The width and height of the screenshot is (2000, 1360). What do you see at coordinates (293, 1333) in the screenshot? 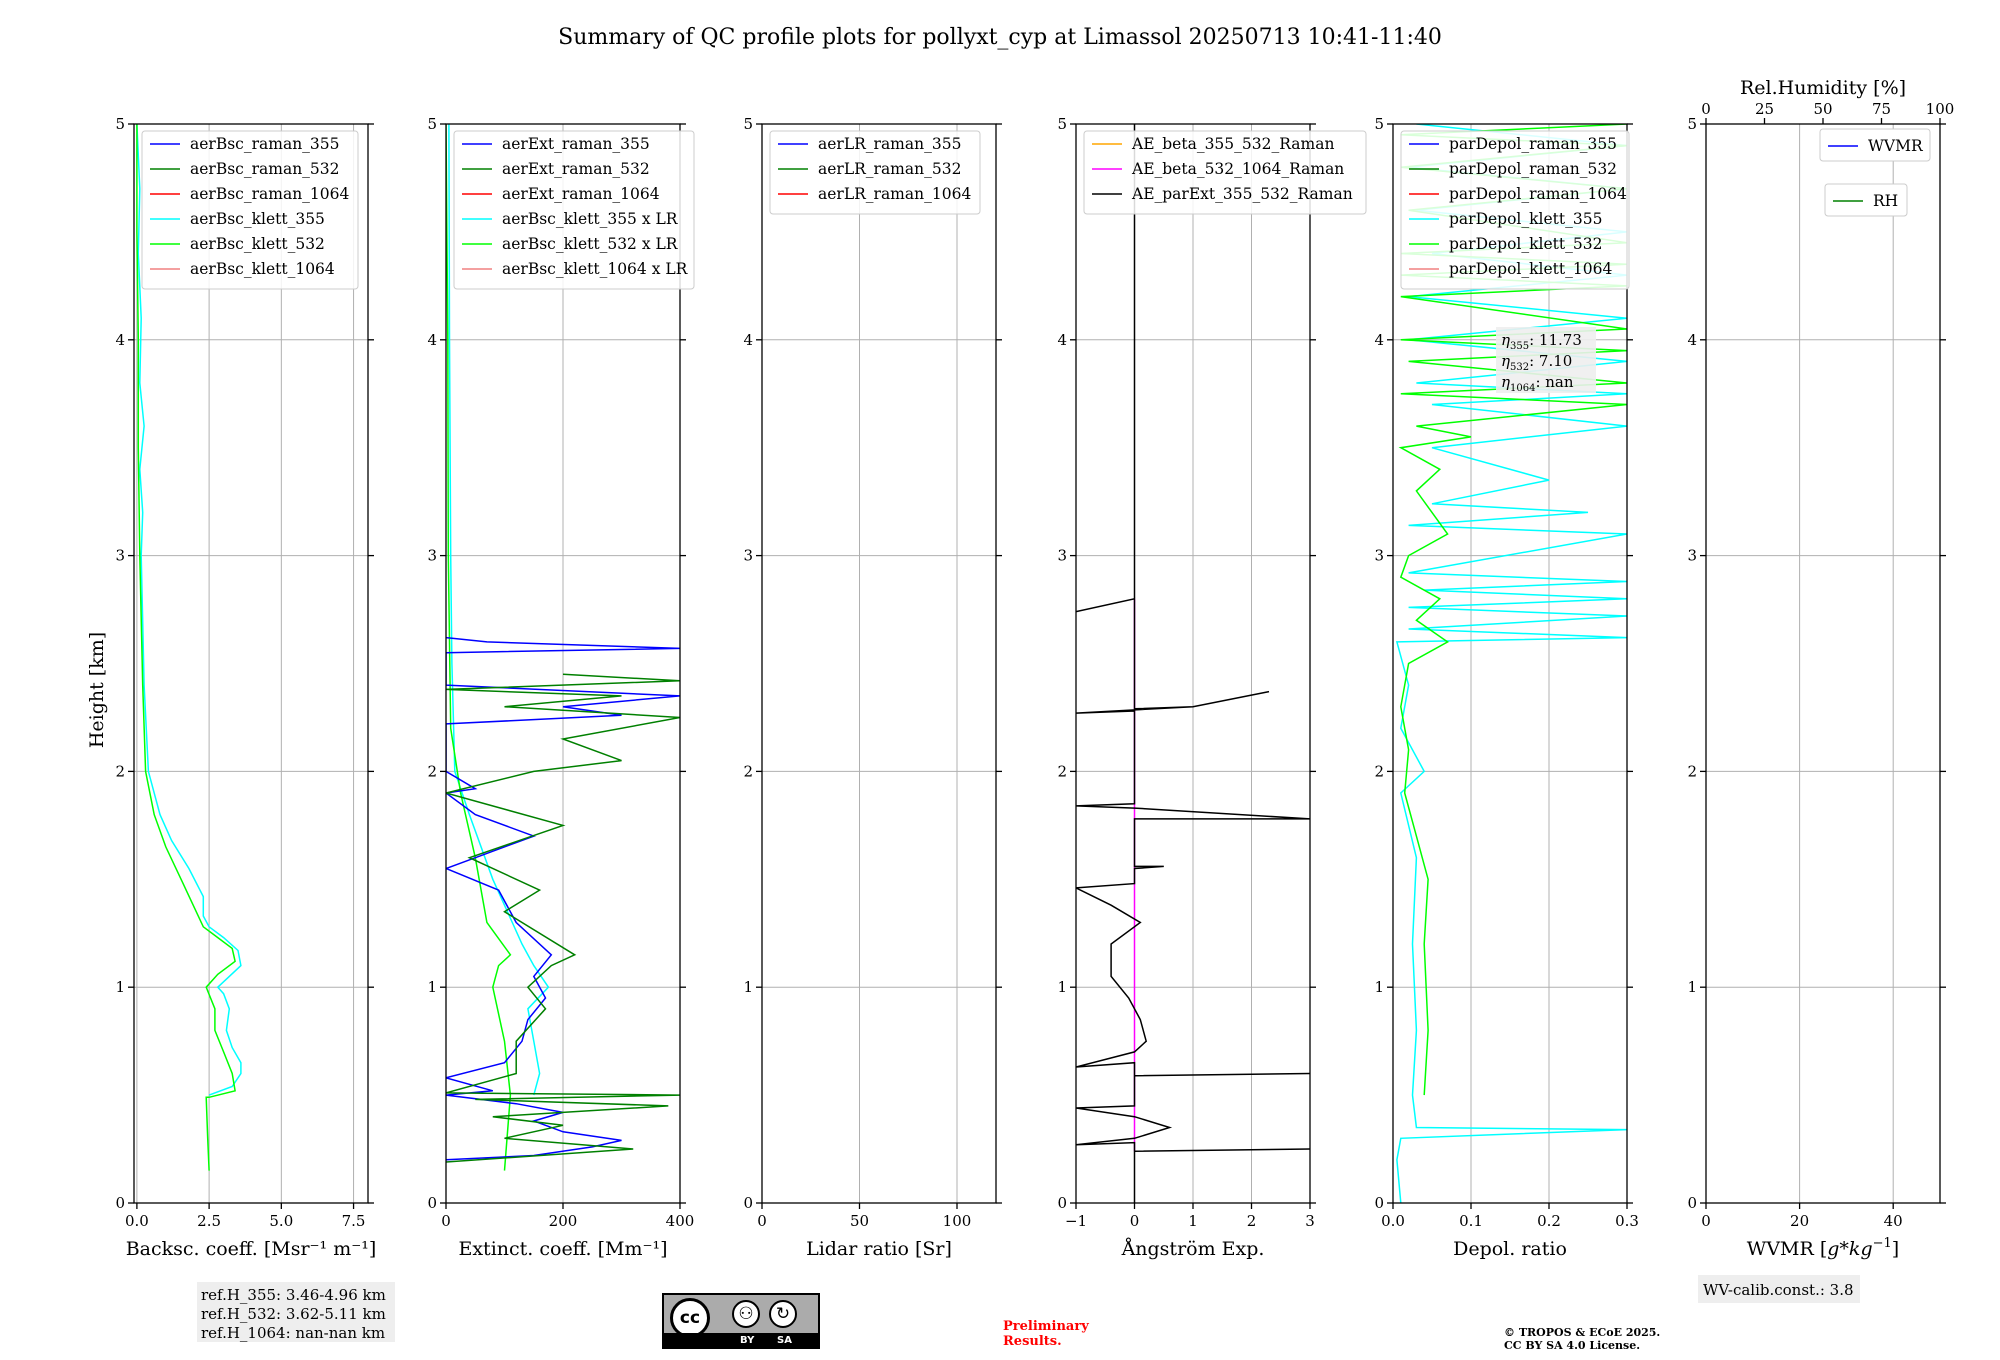
I see `ref-h-1064: ref.H_1064: nan-nan km` at bounding box center [293, 1333].